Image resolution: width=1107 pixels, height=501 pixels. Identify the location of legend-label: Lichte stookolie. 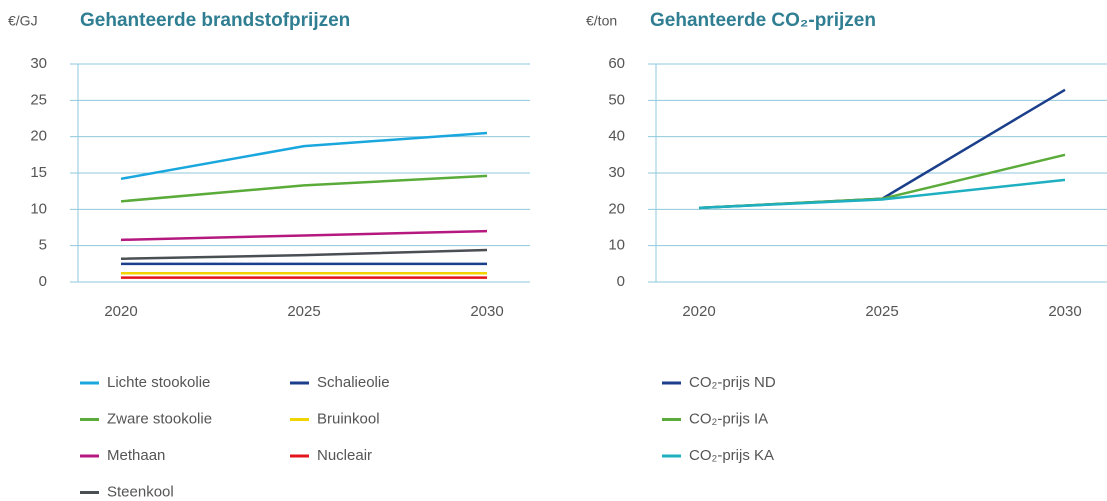
(158, 382).